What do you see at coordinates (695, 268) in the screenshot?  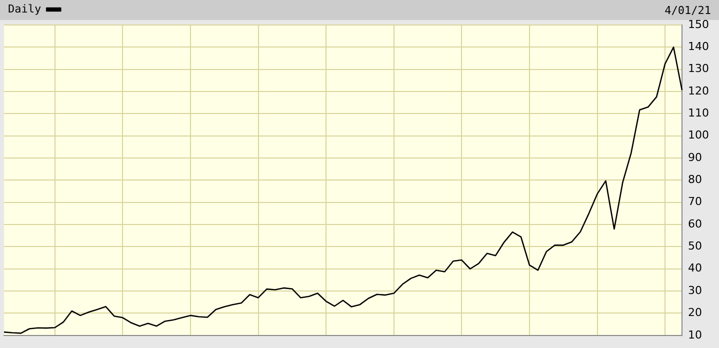 I see `y-tick-label: 40` at bounding box center [695, 268].